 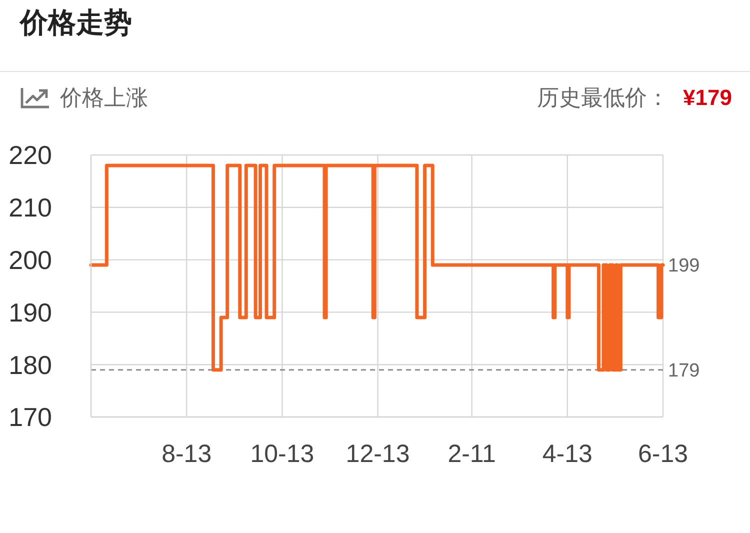 What do you see at coordinates (76, 23) in the screenshot?
I see `chart-title: 价格走势` at bounding box center [76, 23].